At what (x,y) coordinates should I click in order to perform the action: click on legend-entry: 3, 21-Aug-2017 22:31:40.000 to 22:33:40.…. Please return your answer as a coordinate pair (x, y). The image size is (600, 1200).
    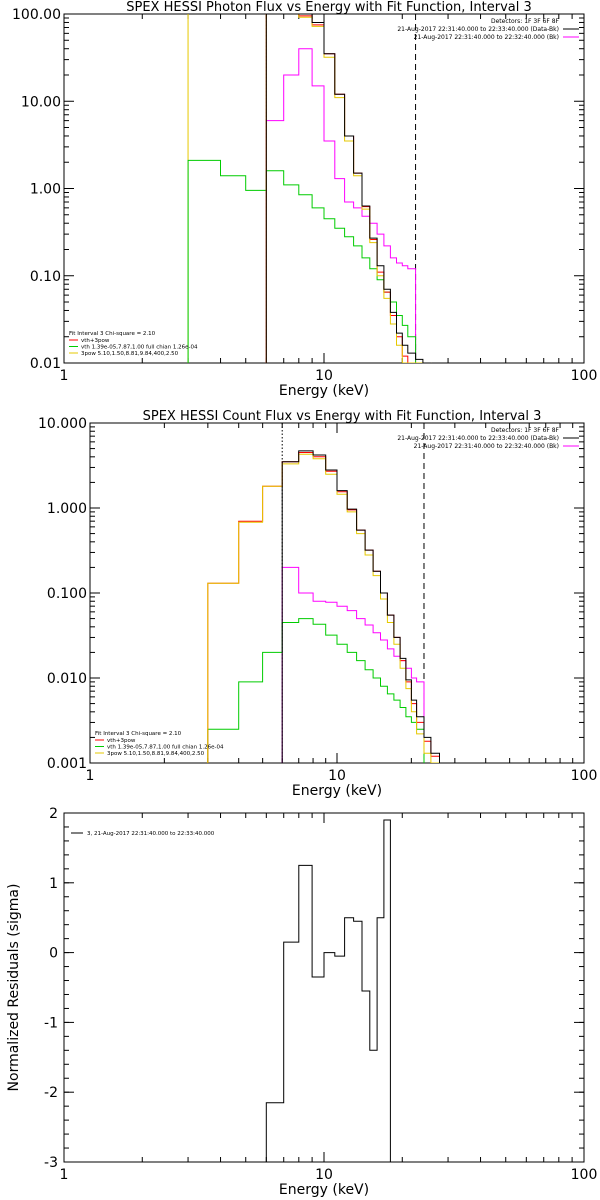
    Looking at the image, I should click on (151, 834).